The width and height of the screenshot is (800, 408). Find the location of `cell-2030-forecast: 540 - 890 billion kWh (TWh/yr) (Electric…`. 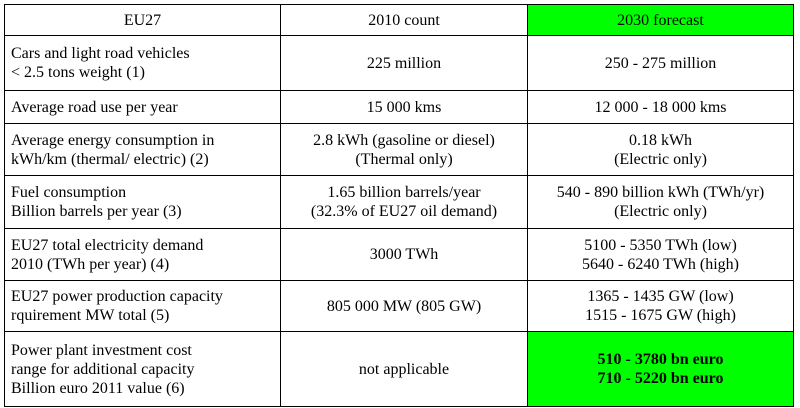

cell-2030-forecast: 540 - 890 billion kWh (TWh/yr) (Electric… is located at coordinates (660, 202).